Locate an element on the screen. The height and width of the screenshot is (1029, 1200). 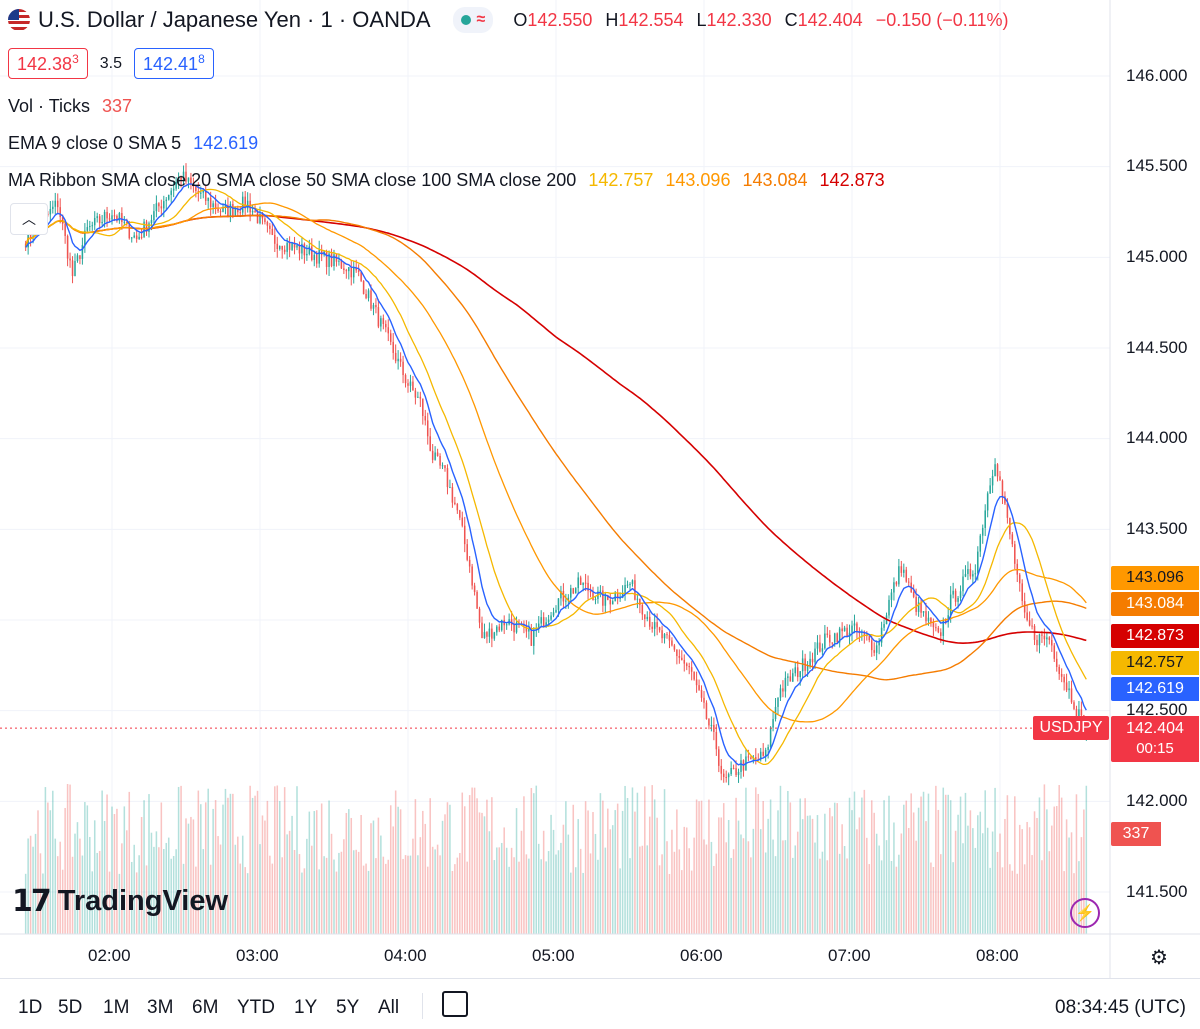
usd-jpy-flag-icon is located at coordinates (19, 20).